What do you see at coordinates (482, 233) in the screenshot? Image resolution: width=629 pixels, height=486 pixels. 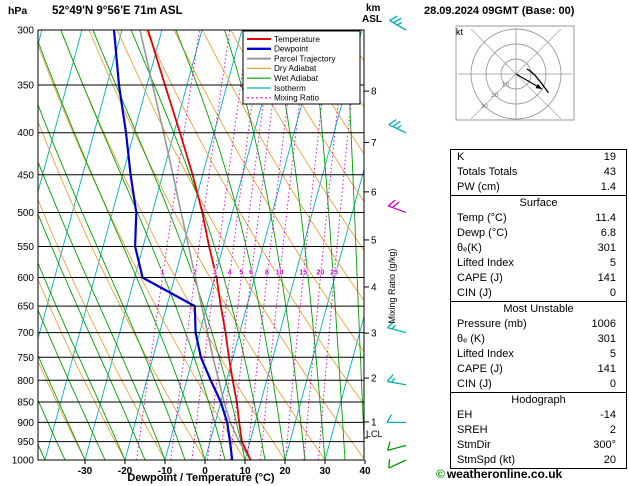 I see `stat-label: Dewp (°C)` at bounding box center [482, 233].